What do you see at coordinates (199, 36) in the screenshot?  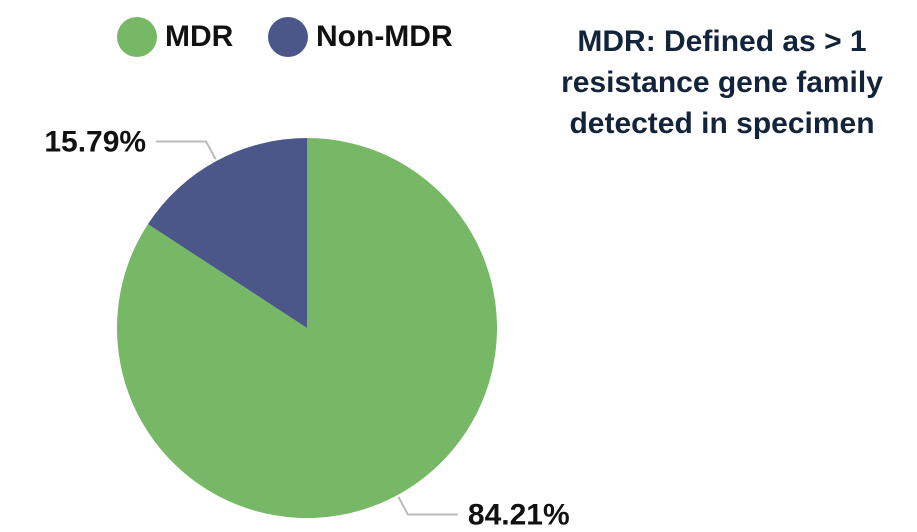 I see `legend-label: MDR` at bounding box center [199, 36].